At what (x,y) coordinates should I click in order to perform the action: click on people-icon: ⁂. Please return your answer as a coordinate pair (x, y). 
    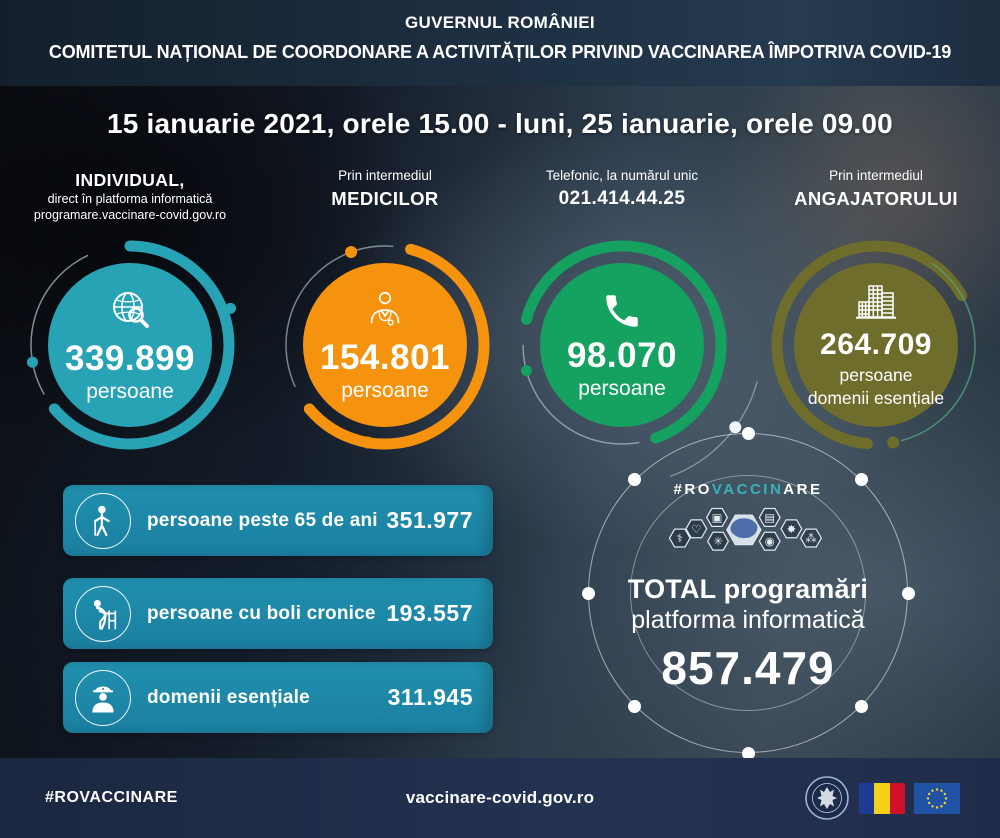
    Looking at the image, I should click on (811, 538).